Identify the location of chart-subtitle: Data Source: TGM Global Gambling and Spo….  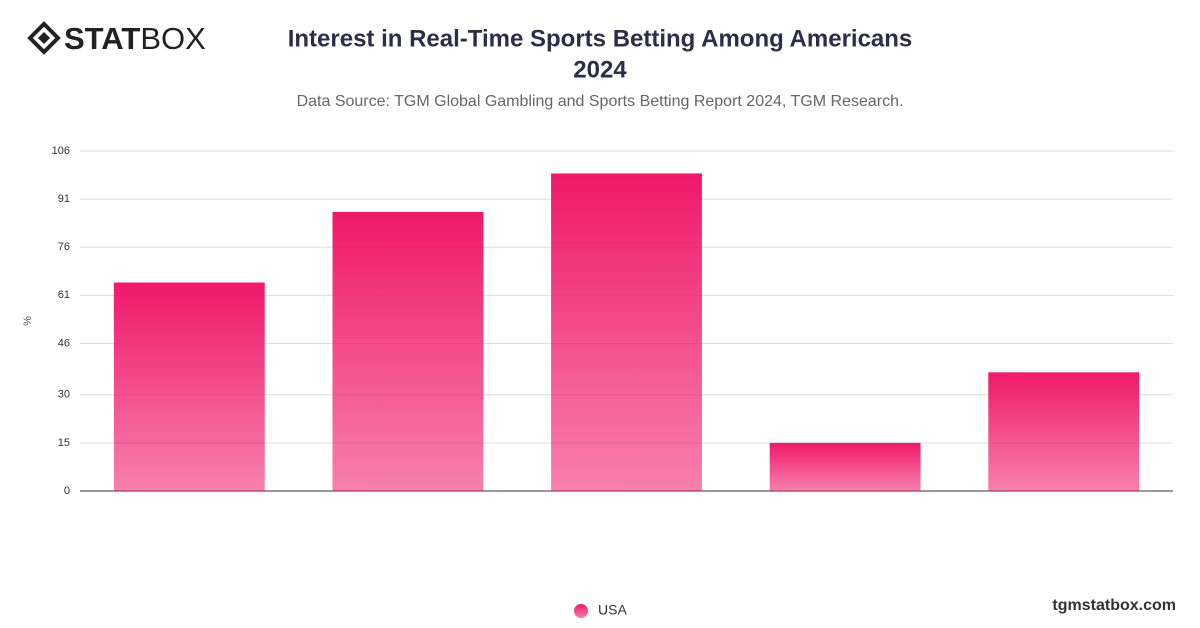
(600, 101).